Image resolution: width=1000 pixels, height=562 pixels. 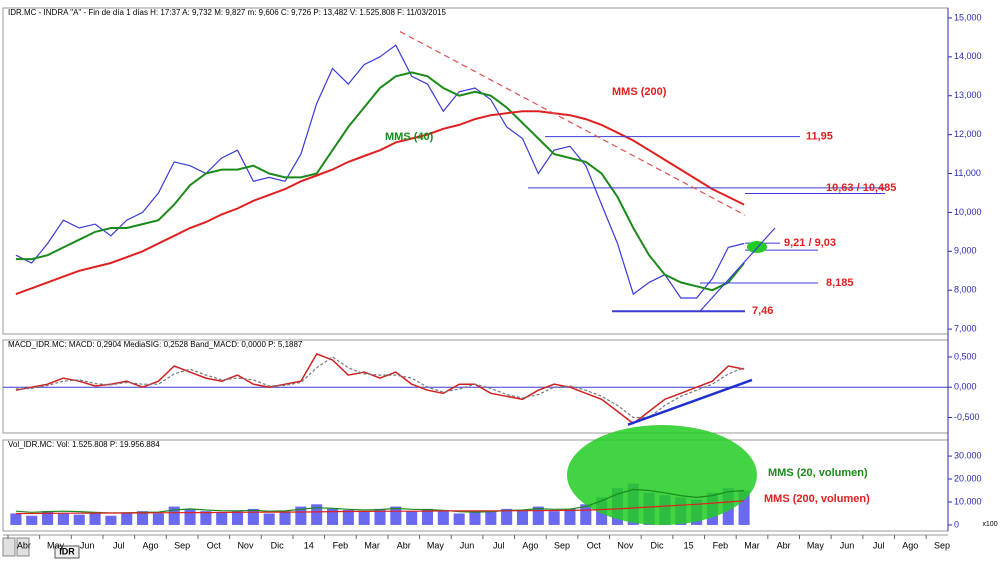 I want to click on scroll-left-button, so click(x=9, y=547).